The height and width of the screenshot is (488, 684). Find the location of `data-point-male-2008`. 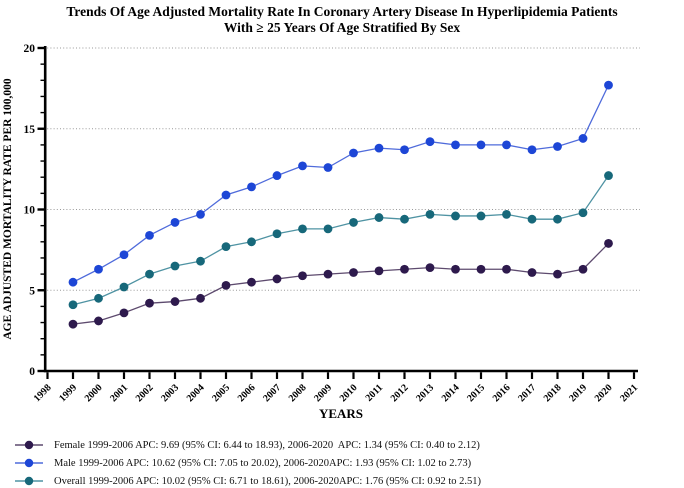

data-point-male-2008 is located at coordinates (302, 166).